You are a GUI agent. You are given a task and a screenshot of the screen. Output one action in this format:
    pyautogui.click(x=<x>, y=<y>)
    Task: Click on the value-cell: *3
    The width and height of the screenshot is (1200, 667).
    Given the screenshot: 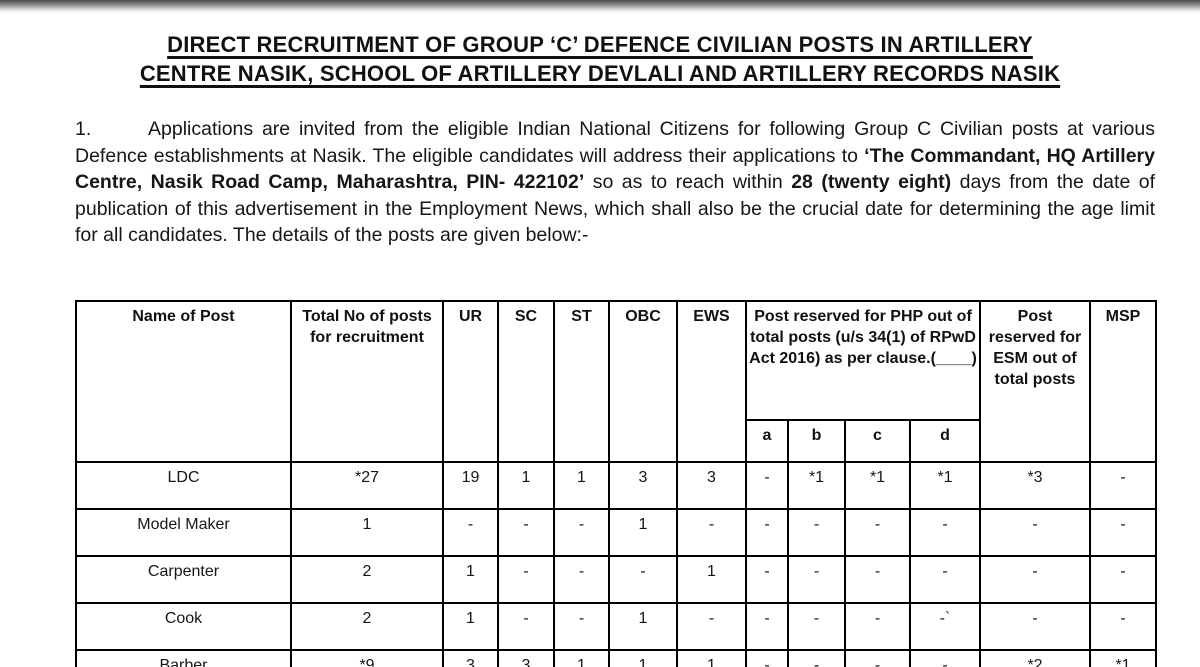 What is the action you would take?
    pyautogui.click(x=1035, y=485)
    